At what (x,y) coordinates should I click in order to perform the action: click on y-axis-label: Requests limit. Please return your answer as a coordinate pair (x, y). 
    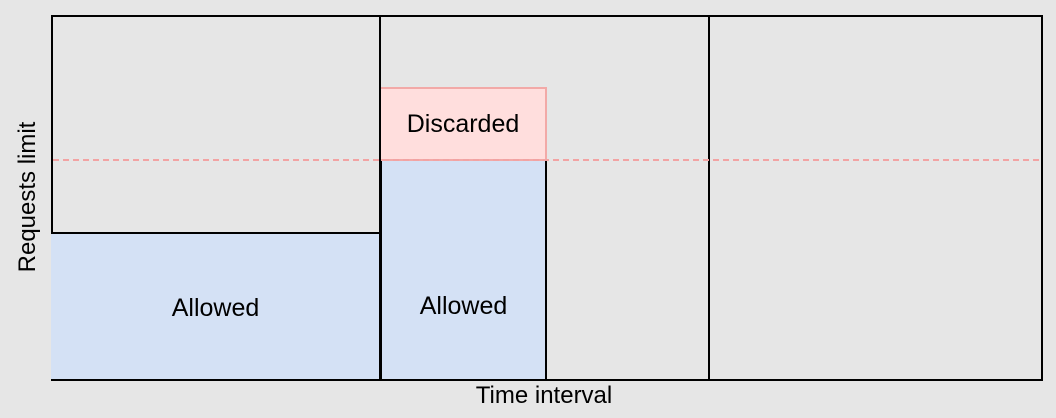
    Looking at the image, I should click on (27, 197).